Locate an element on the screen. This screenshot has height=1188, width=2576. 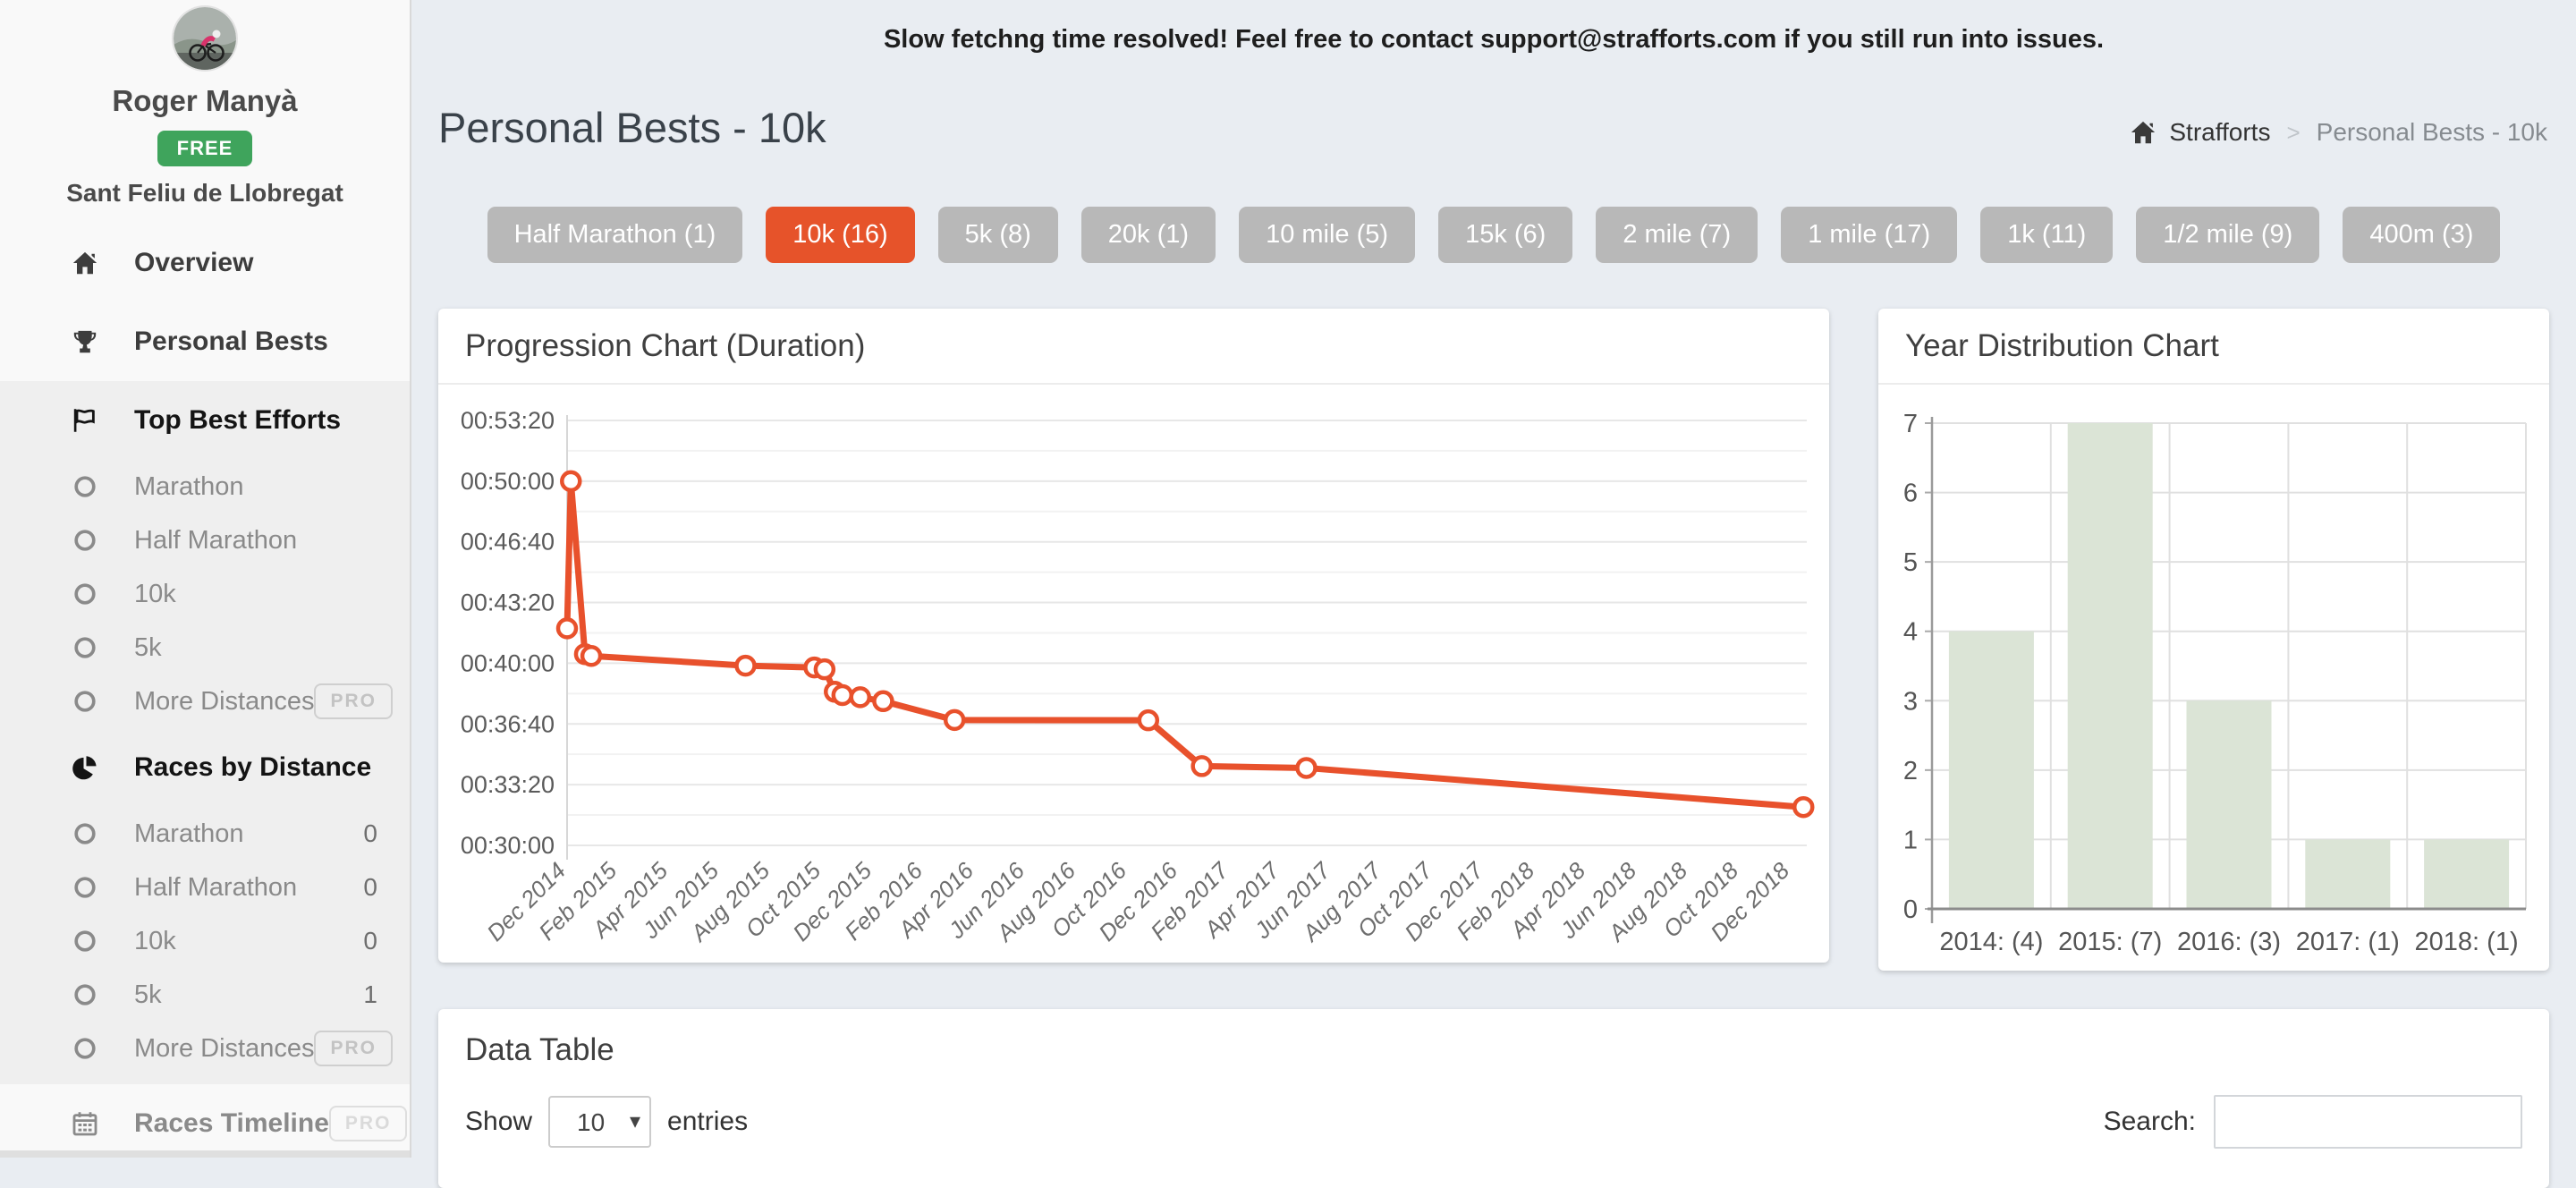
entries-label: entries is located at coordinates (708, 1122).